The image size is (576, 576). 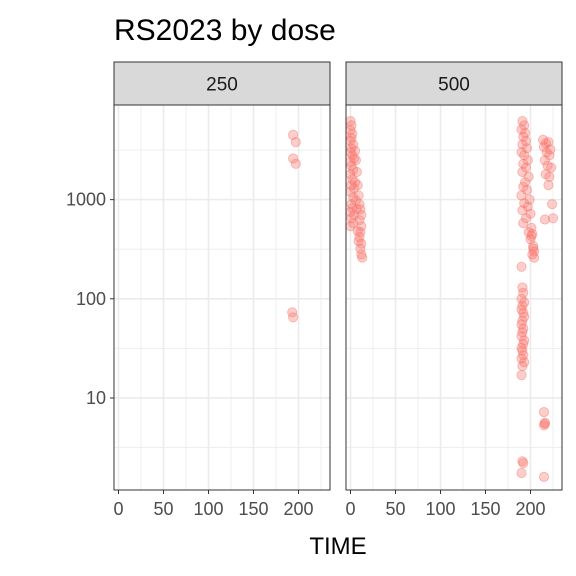 I want to click on facet-strip-label: 250, so click(x=222, y=85).